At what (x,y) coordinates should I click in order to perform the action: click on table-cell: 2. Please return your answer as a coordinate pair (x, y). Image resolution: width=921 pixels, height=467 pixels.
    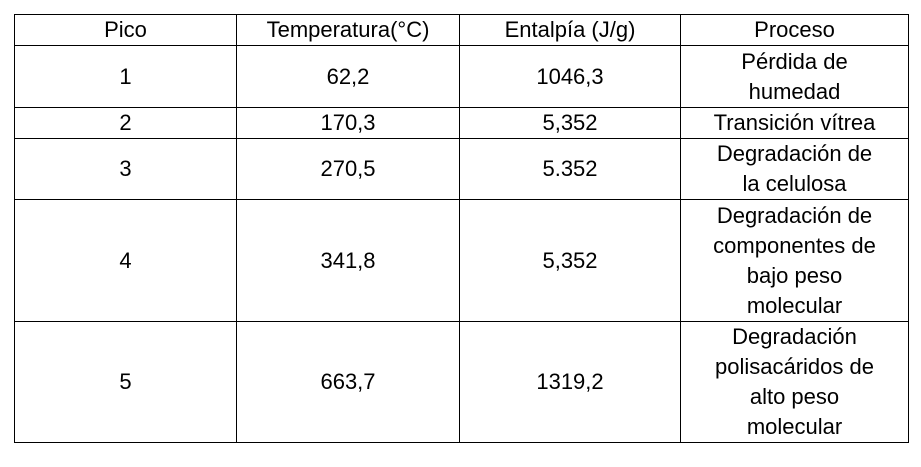
    Looking at the image, I should click on (125, 123).